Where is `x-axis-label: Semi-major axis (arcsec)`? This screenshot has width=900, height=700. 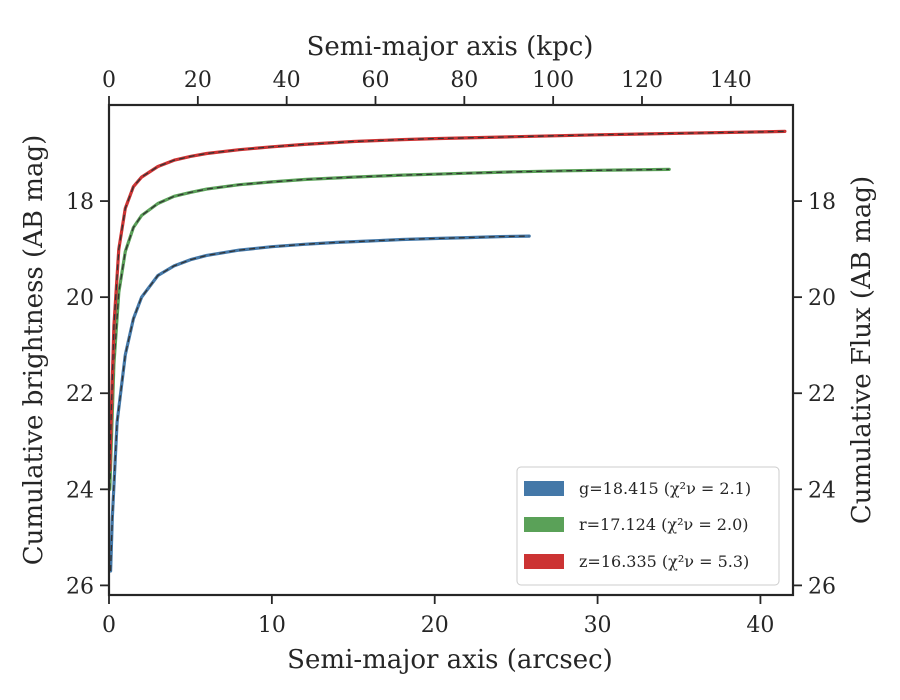
x-axis-label: Semi-major axis (arcsec) is located at coordinates (450, 660).